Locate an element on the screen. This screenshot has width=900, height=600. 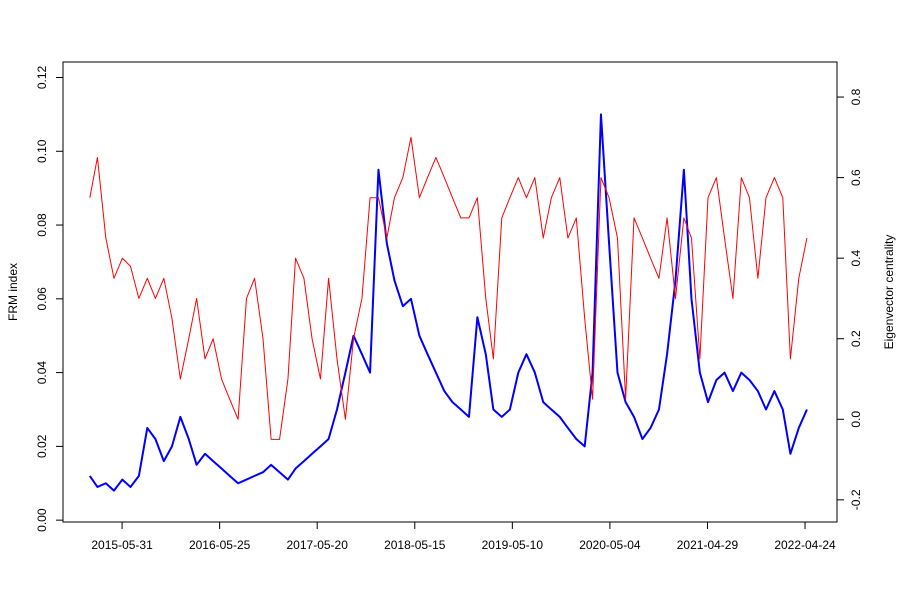
x-tick-label: 2017-05-20 is located at coordinates (318, 545).